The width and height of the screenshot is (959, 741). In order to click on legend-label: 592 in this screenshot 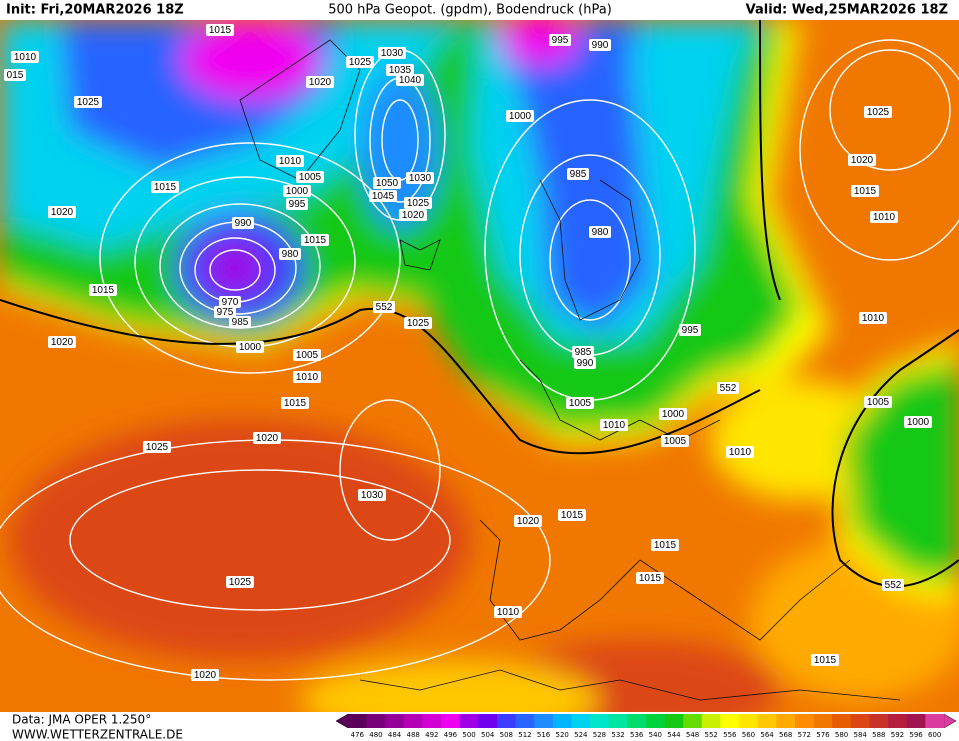, I will do `click(897, 735)`.